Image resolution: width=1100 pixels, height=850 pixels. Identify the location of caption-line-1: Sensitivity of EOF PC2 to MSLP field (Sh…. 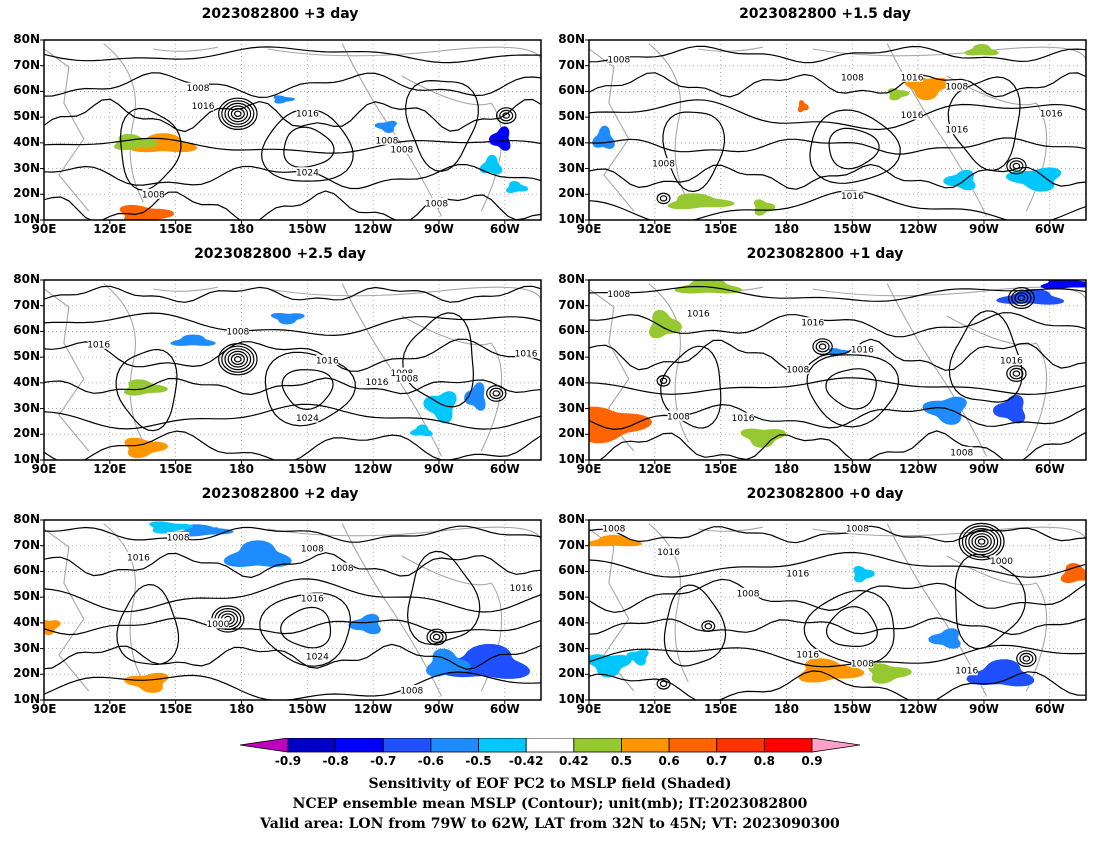
(550, 784).